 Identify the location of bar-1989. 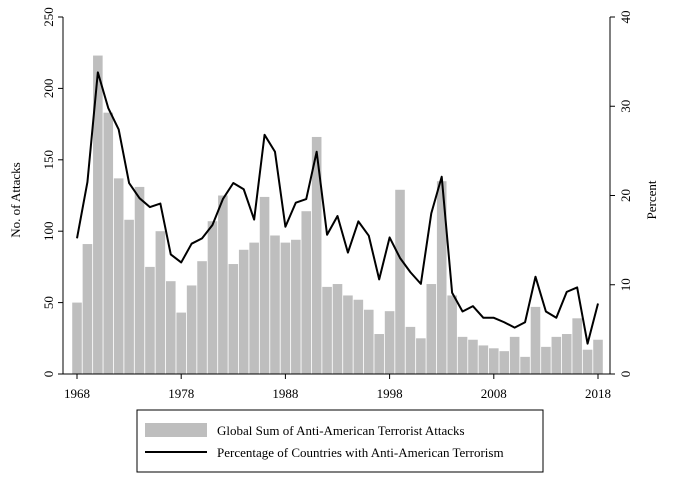
(296, 306).